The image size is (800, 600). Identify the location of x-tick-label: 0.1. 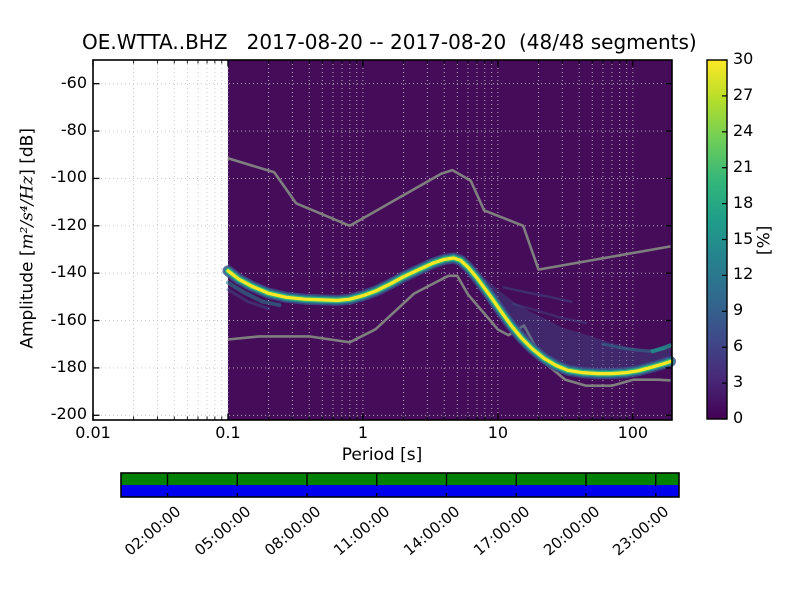
(228, 432).